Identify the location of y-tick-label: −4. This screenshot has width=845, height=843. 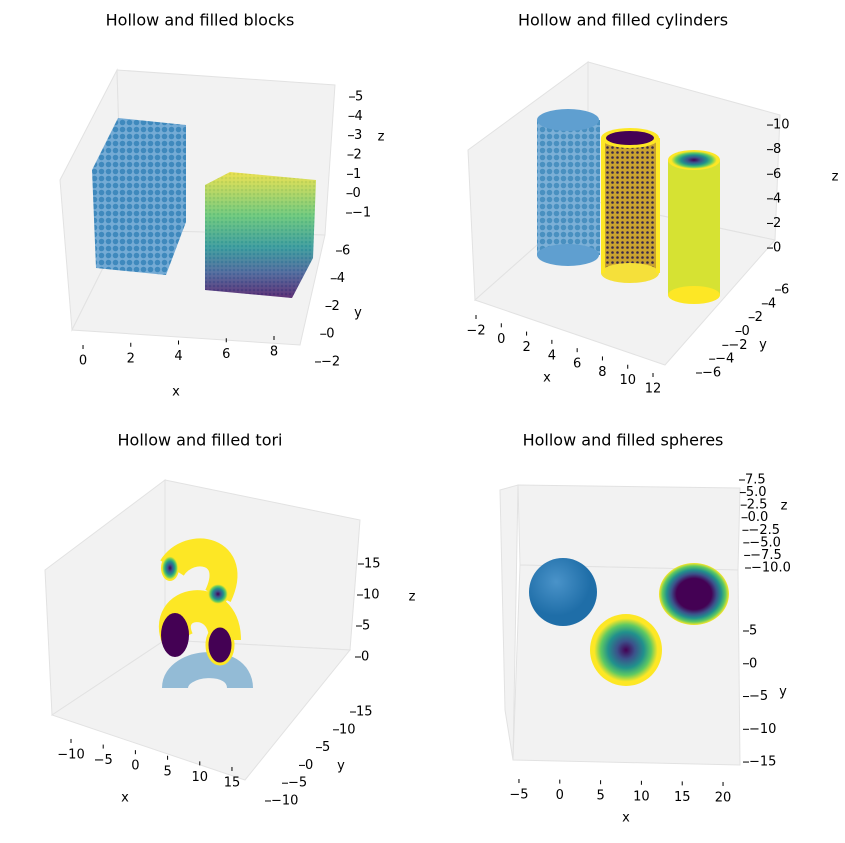
(724, 359).